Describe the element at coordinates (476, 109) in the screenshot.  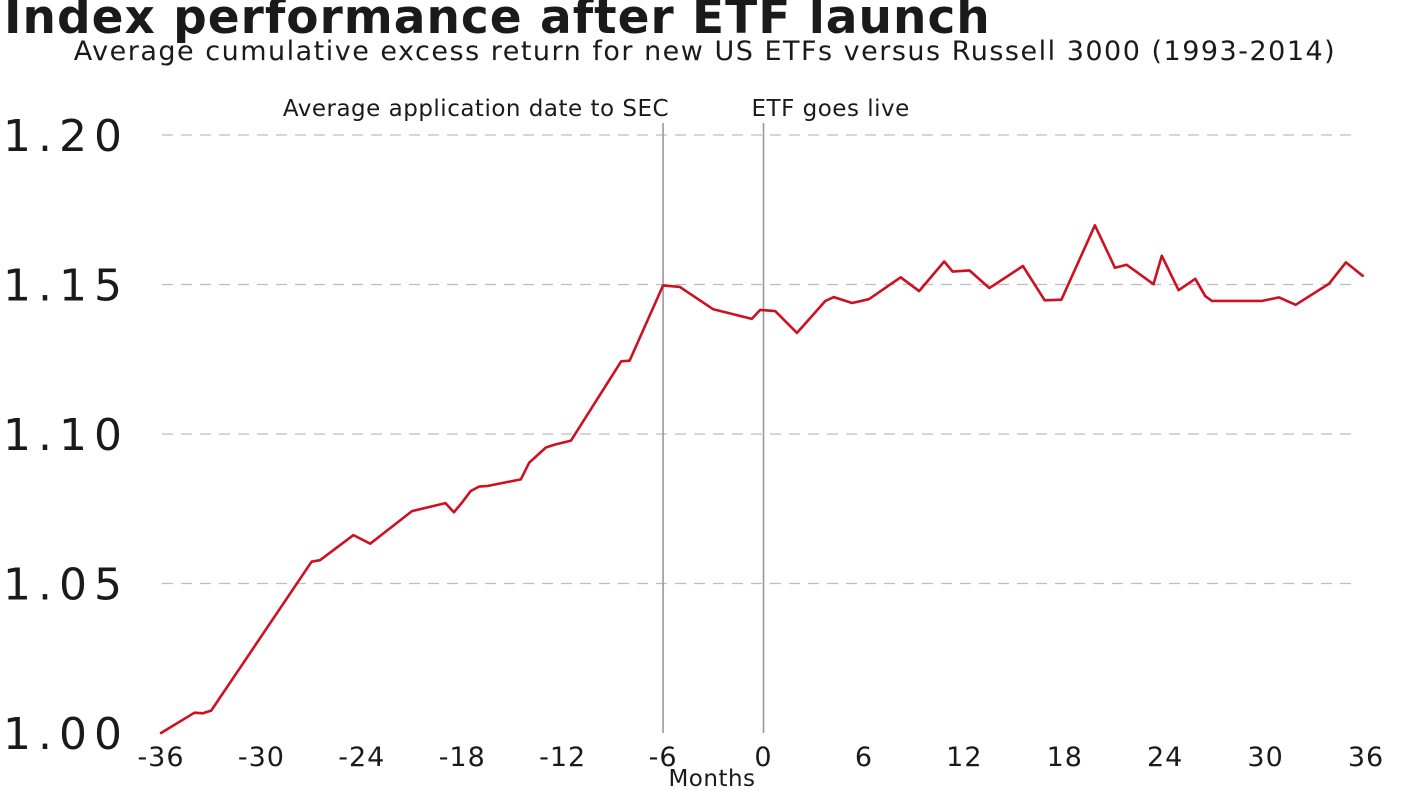
I see `annotation-label: Average application date to SEC` at that location.